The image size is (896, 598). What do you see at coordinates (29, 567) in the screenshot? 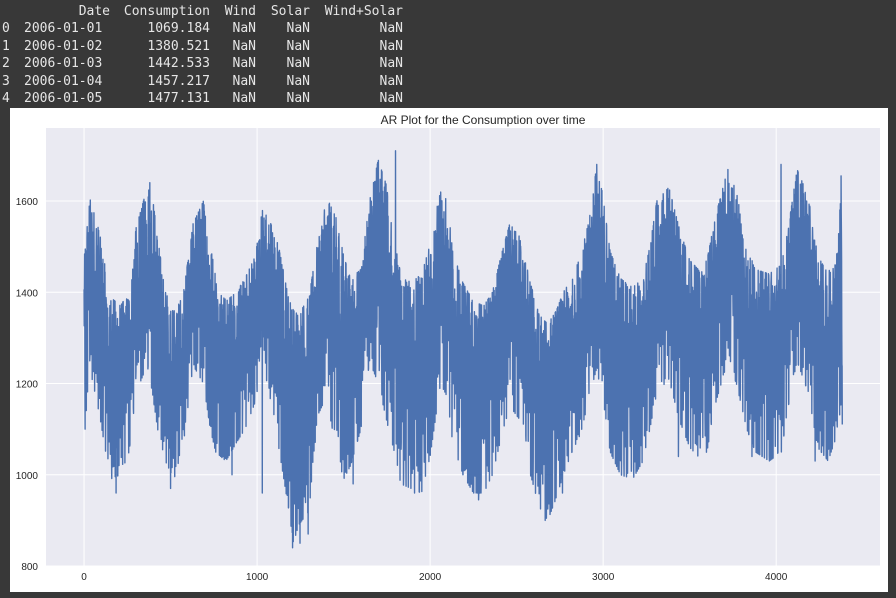
I see `y-tick-label: 800` at bounding box center [29, 567].